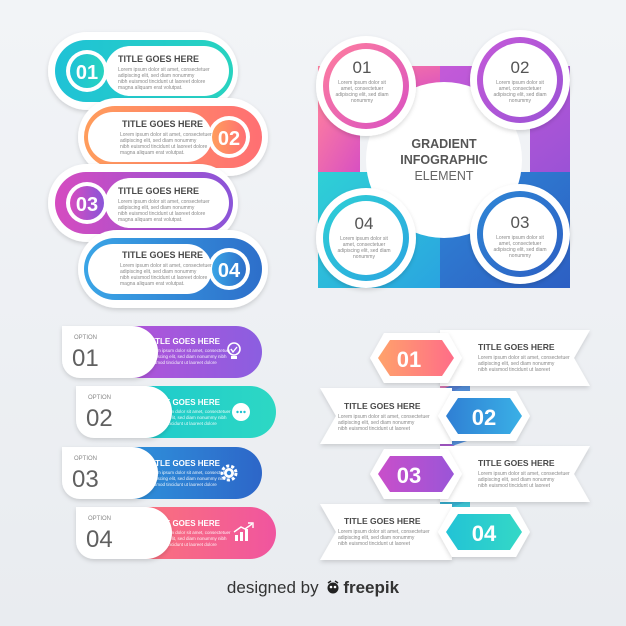 The height and width of the screenshot is (626, 626). Describe the element at coordinates (409, 359) in the screenshot. I see `hex-number: 01` at that location.